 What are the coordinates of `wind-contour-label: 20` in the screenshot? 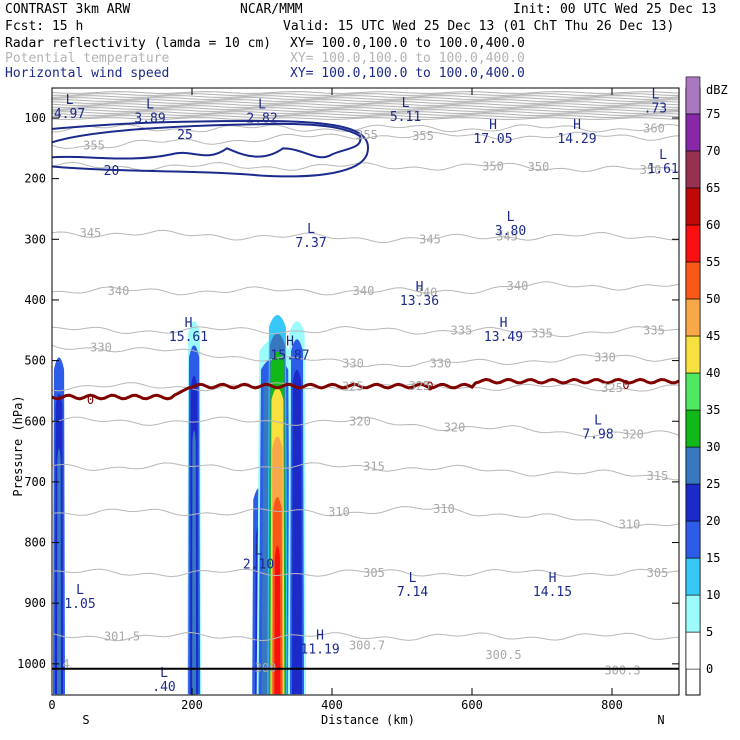 It's located at (112, 171).